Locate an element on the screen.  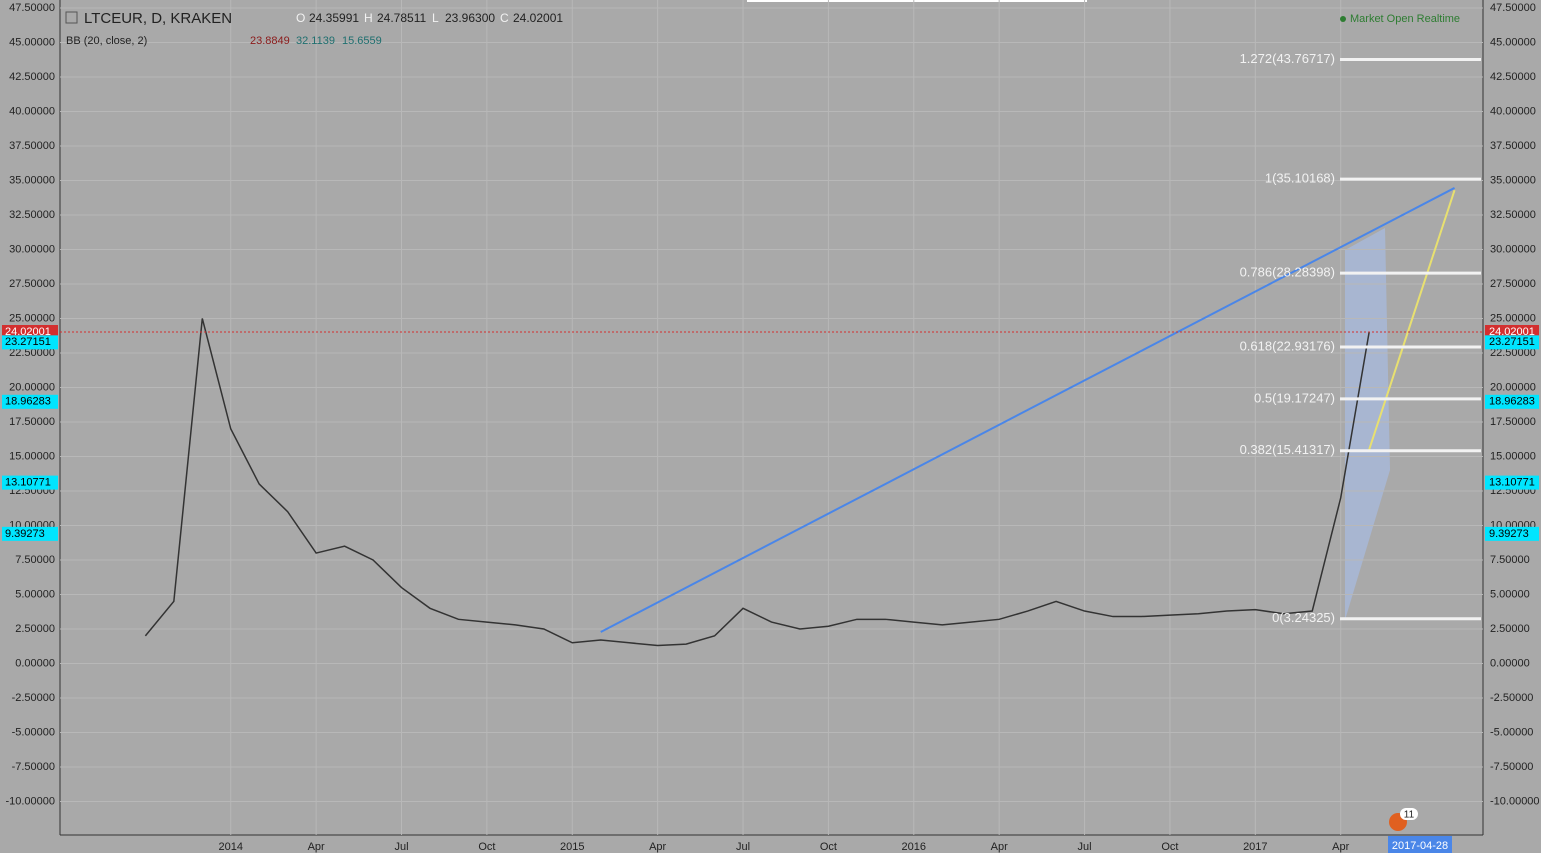
symbol-title: LTCEUR, D, KRAKEN is located at coordinates (158, 18).